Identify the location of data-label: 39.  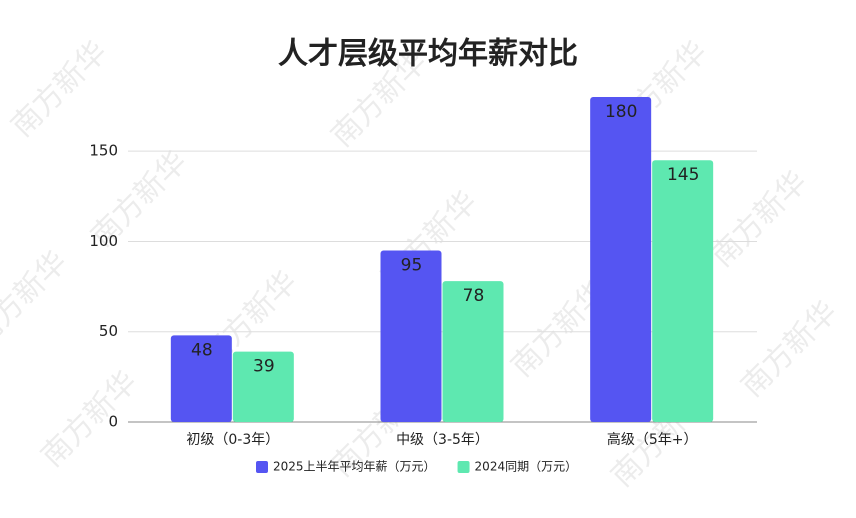
(264, 367).